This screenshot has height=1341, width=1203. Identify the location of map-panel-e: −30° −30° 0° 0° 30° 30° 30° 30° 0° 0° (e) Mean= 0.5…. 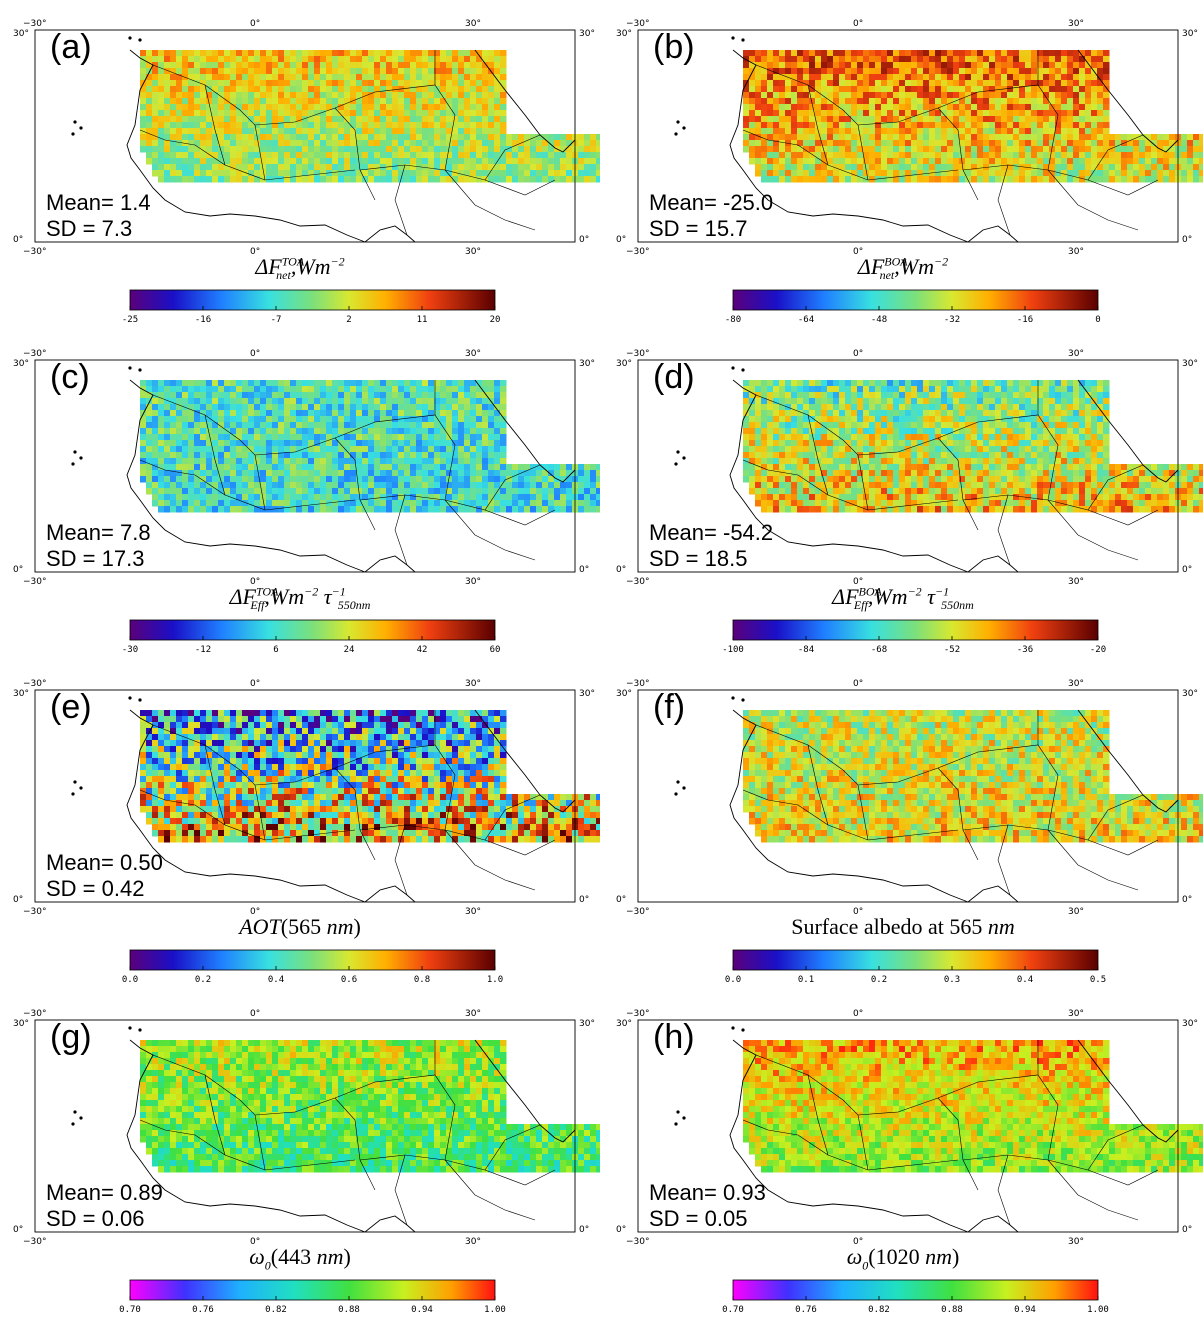
(300, 827).